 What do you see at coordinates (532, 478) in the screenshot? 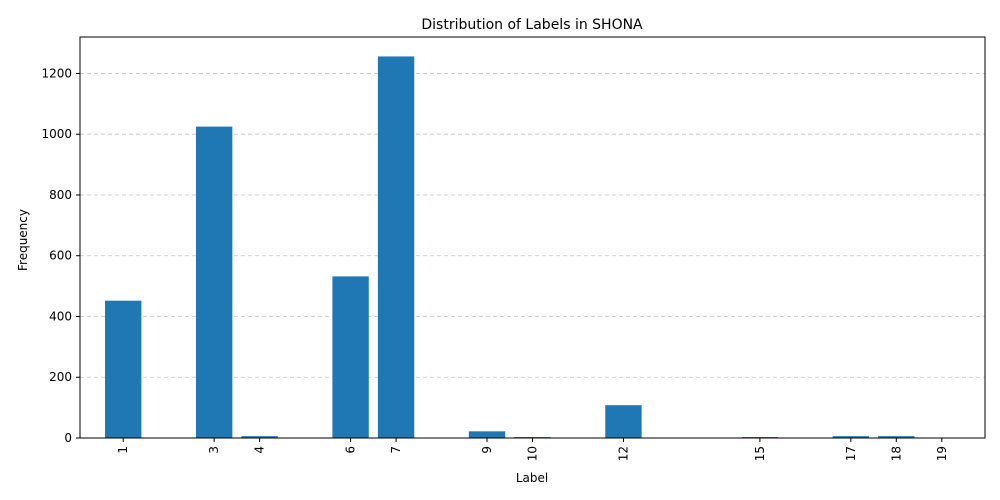
I see `x-axis-label: Label` at bounding box center [532, 478].